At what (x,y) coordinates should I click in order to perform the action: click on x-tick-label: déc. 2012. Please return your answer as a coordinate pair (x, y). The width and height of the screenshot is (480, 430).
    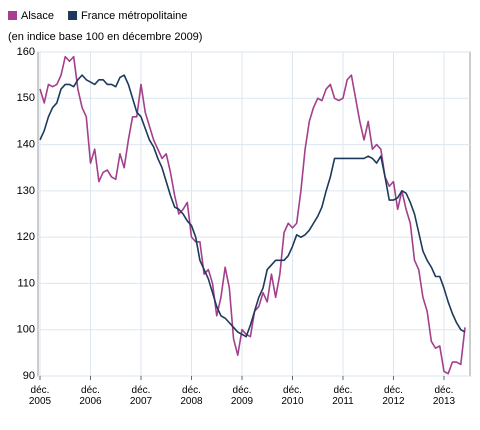
    Looking at the image, I should click on (393, 396).